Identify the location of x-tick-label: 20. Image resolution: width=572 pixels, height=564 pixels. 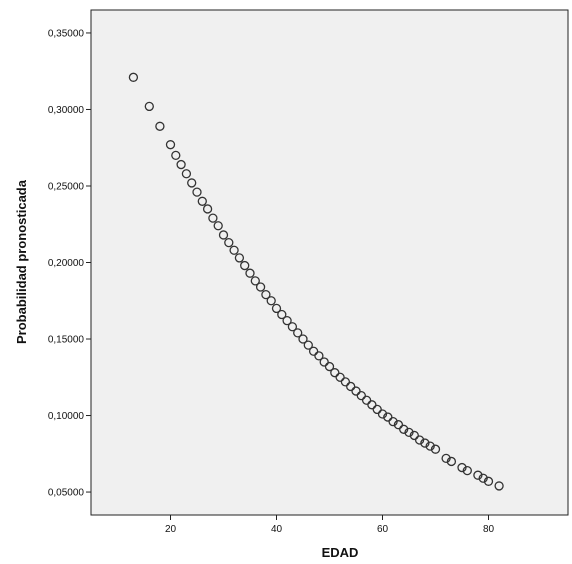
(171, 529).